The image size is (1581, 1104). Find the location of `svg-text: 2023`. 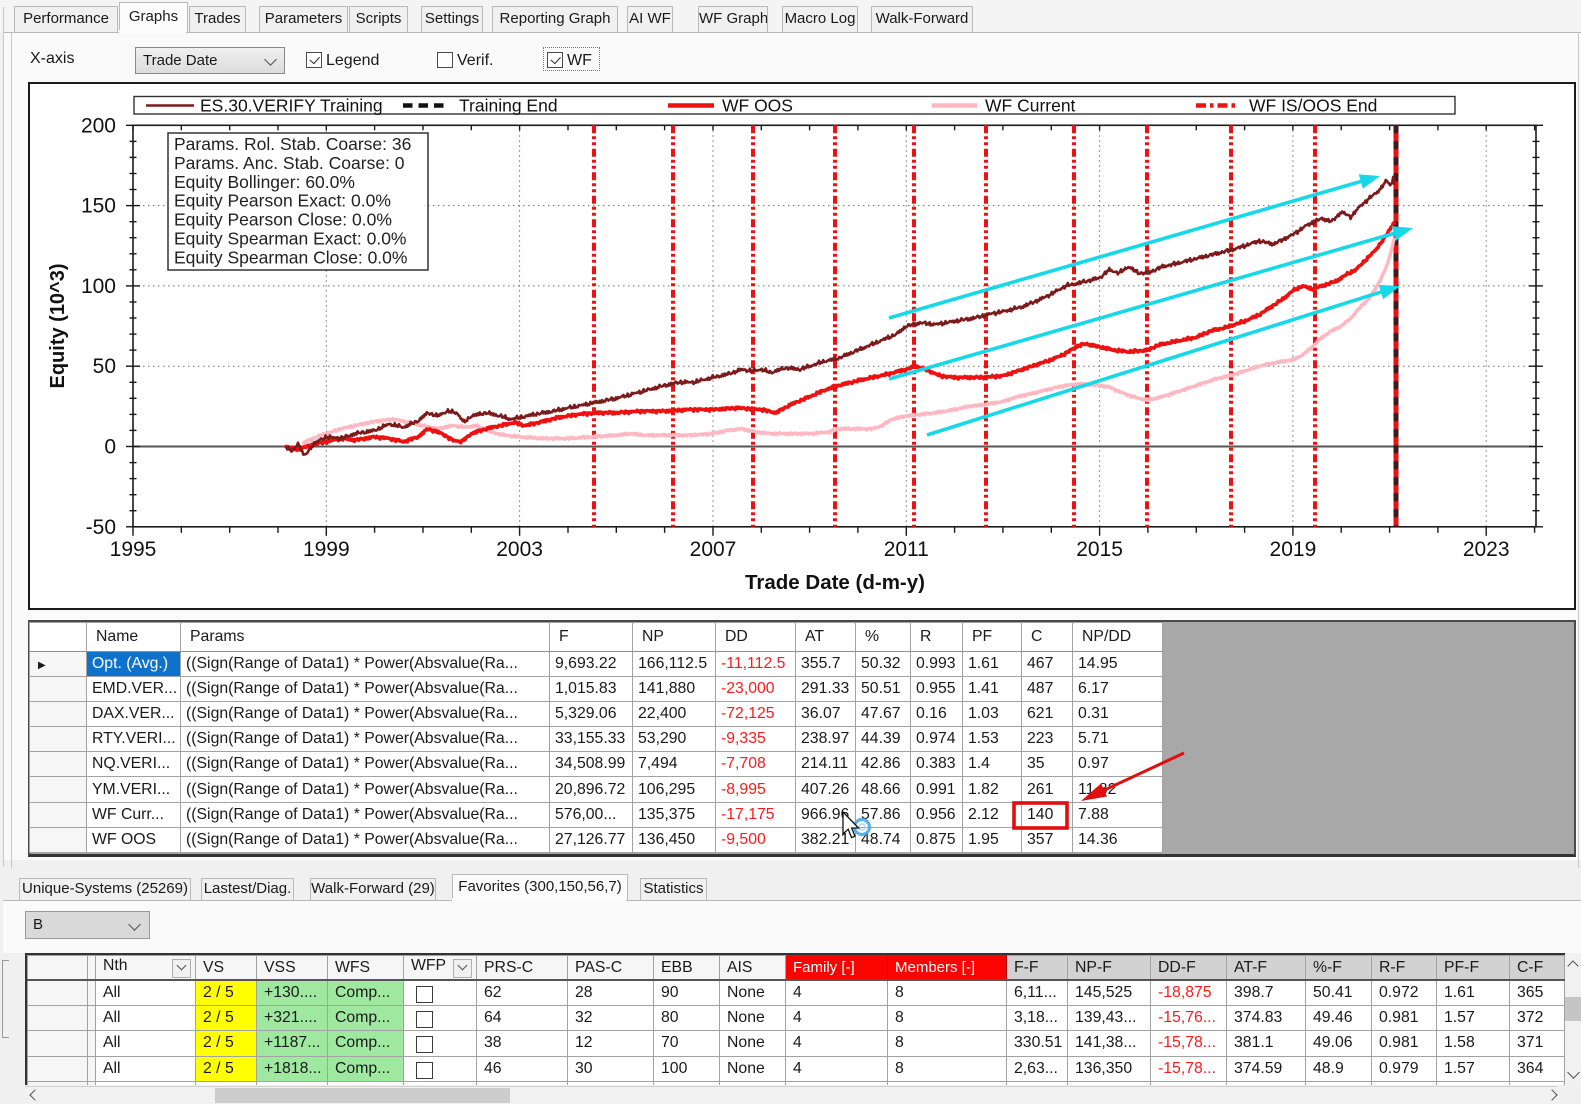

svg-text: 2023 is located at coordinates (1486, 549).